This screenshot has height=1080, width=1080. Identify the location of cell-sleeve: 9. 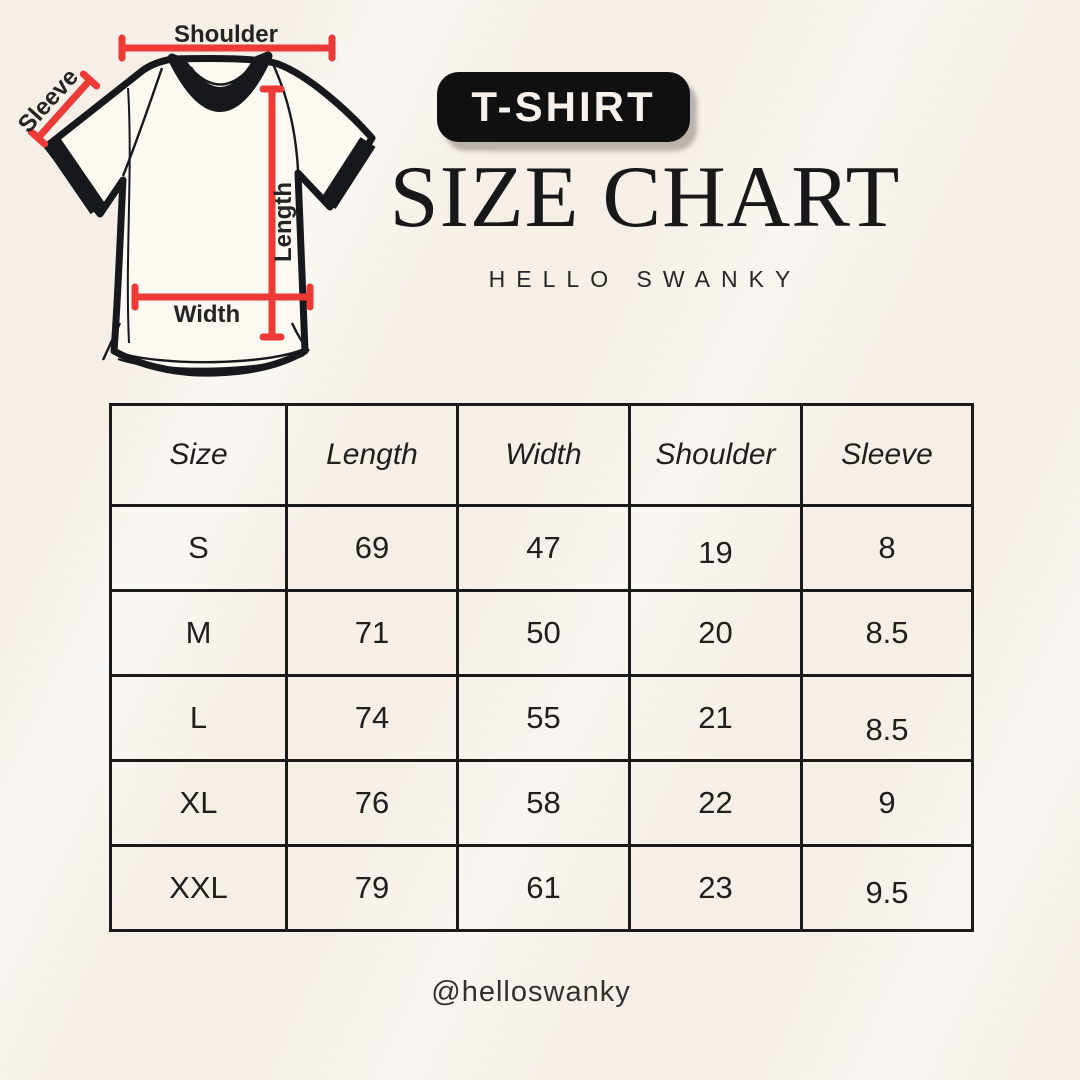
(887, 803).